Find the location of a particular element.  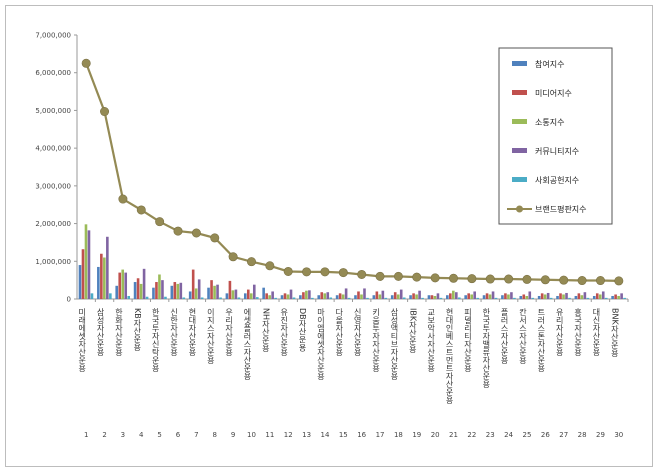

category-label: 유진자산운용 is located at coordinates (283, 332).